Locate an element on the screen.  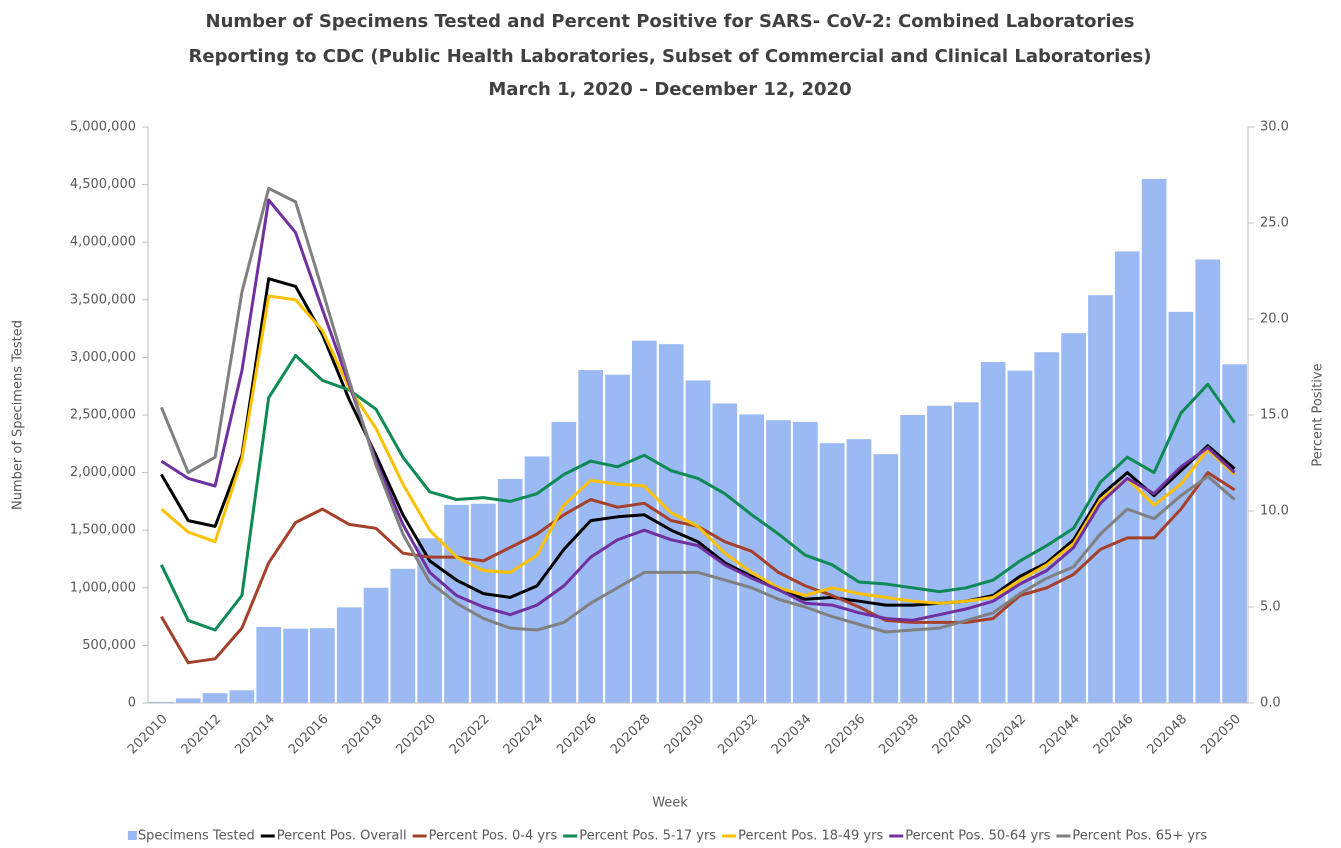
x-tick-label: 202012 is located at coordinates (202, 735).